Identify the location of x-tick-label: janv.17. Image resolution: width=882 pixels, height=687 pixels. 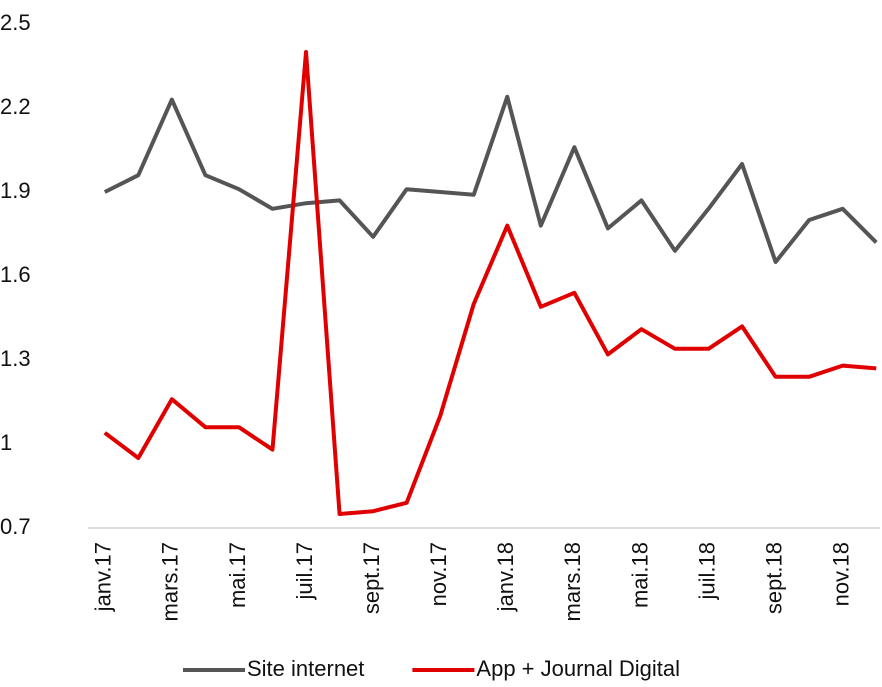
(103, 577).